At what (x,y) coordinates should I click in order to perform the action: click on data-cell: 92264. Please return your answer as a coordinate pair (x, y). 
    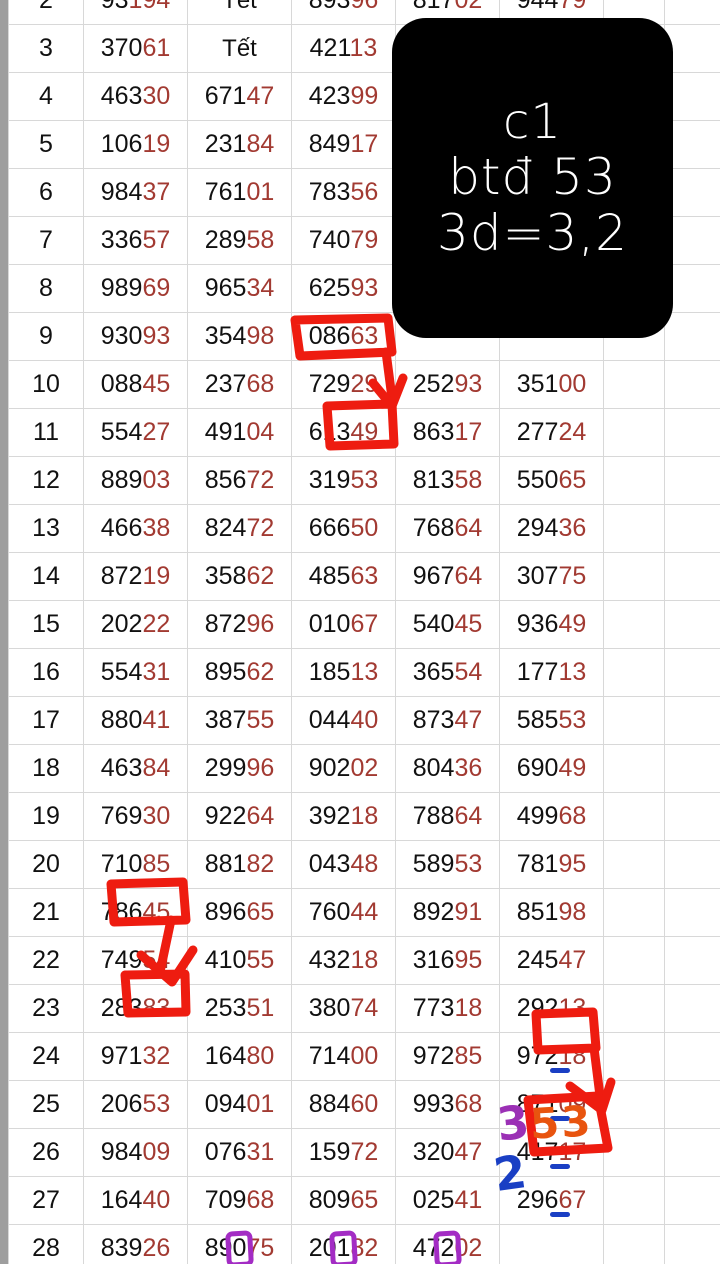
    Looking at the image, I should click on (239, 816).